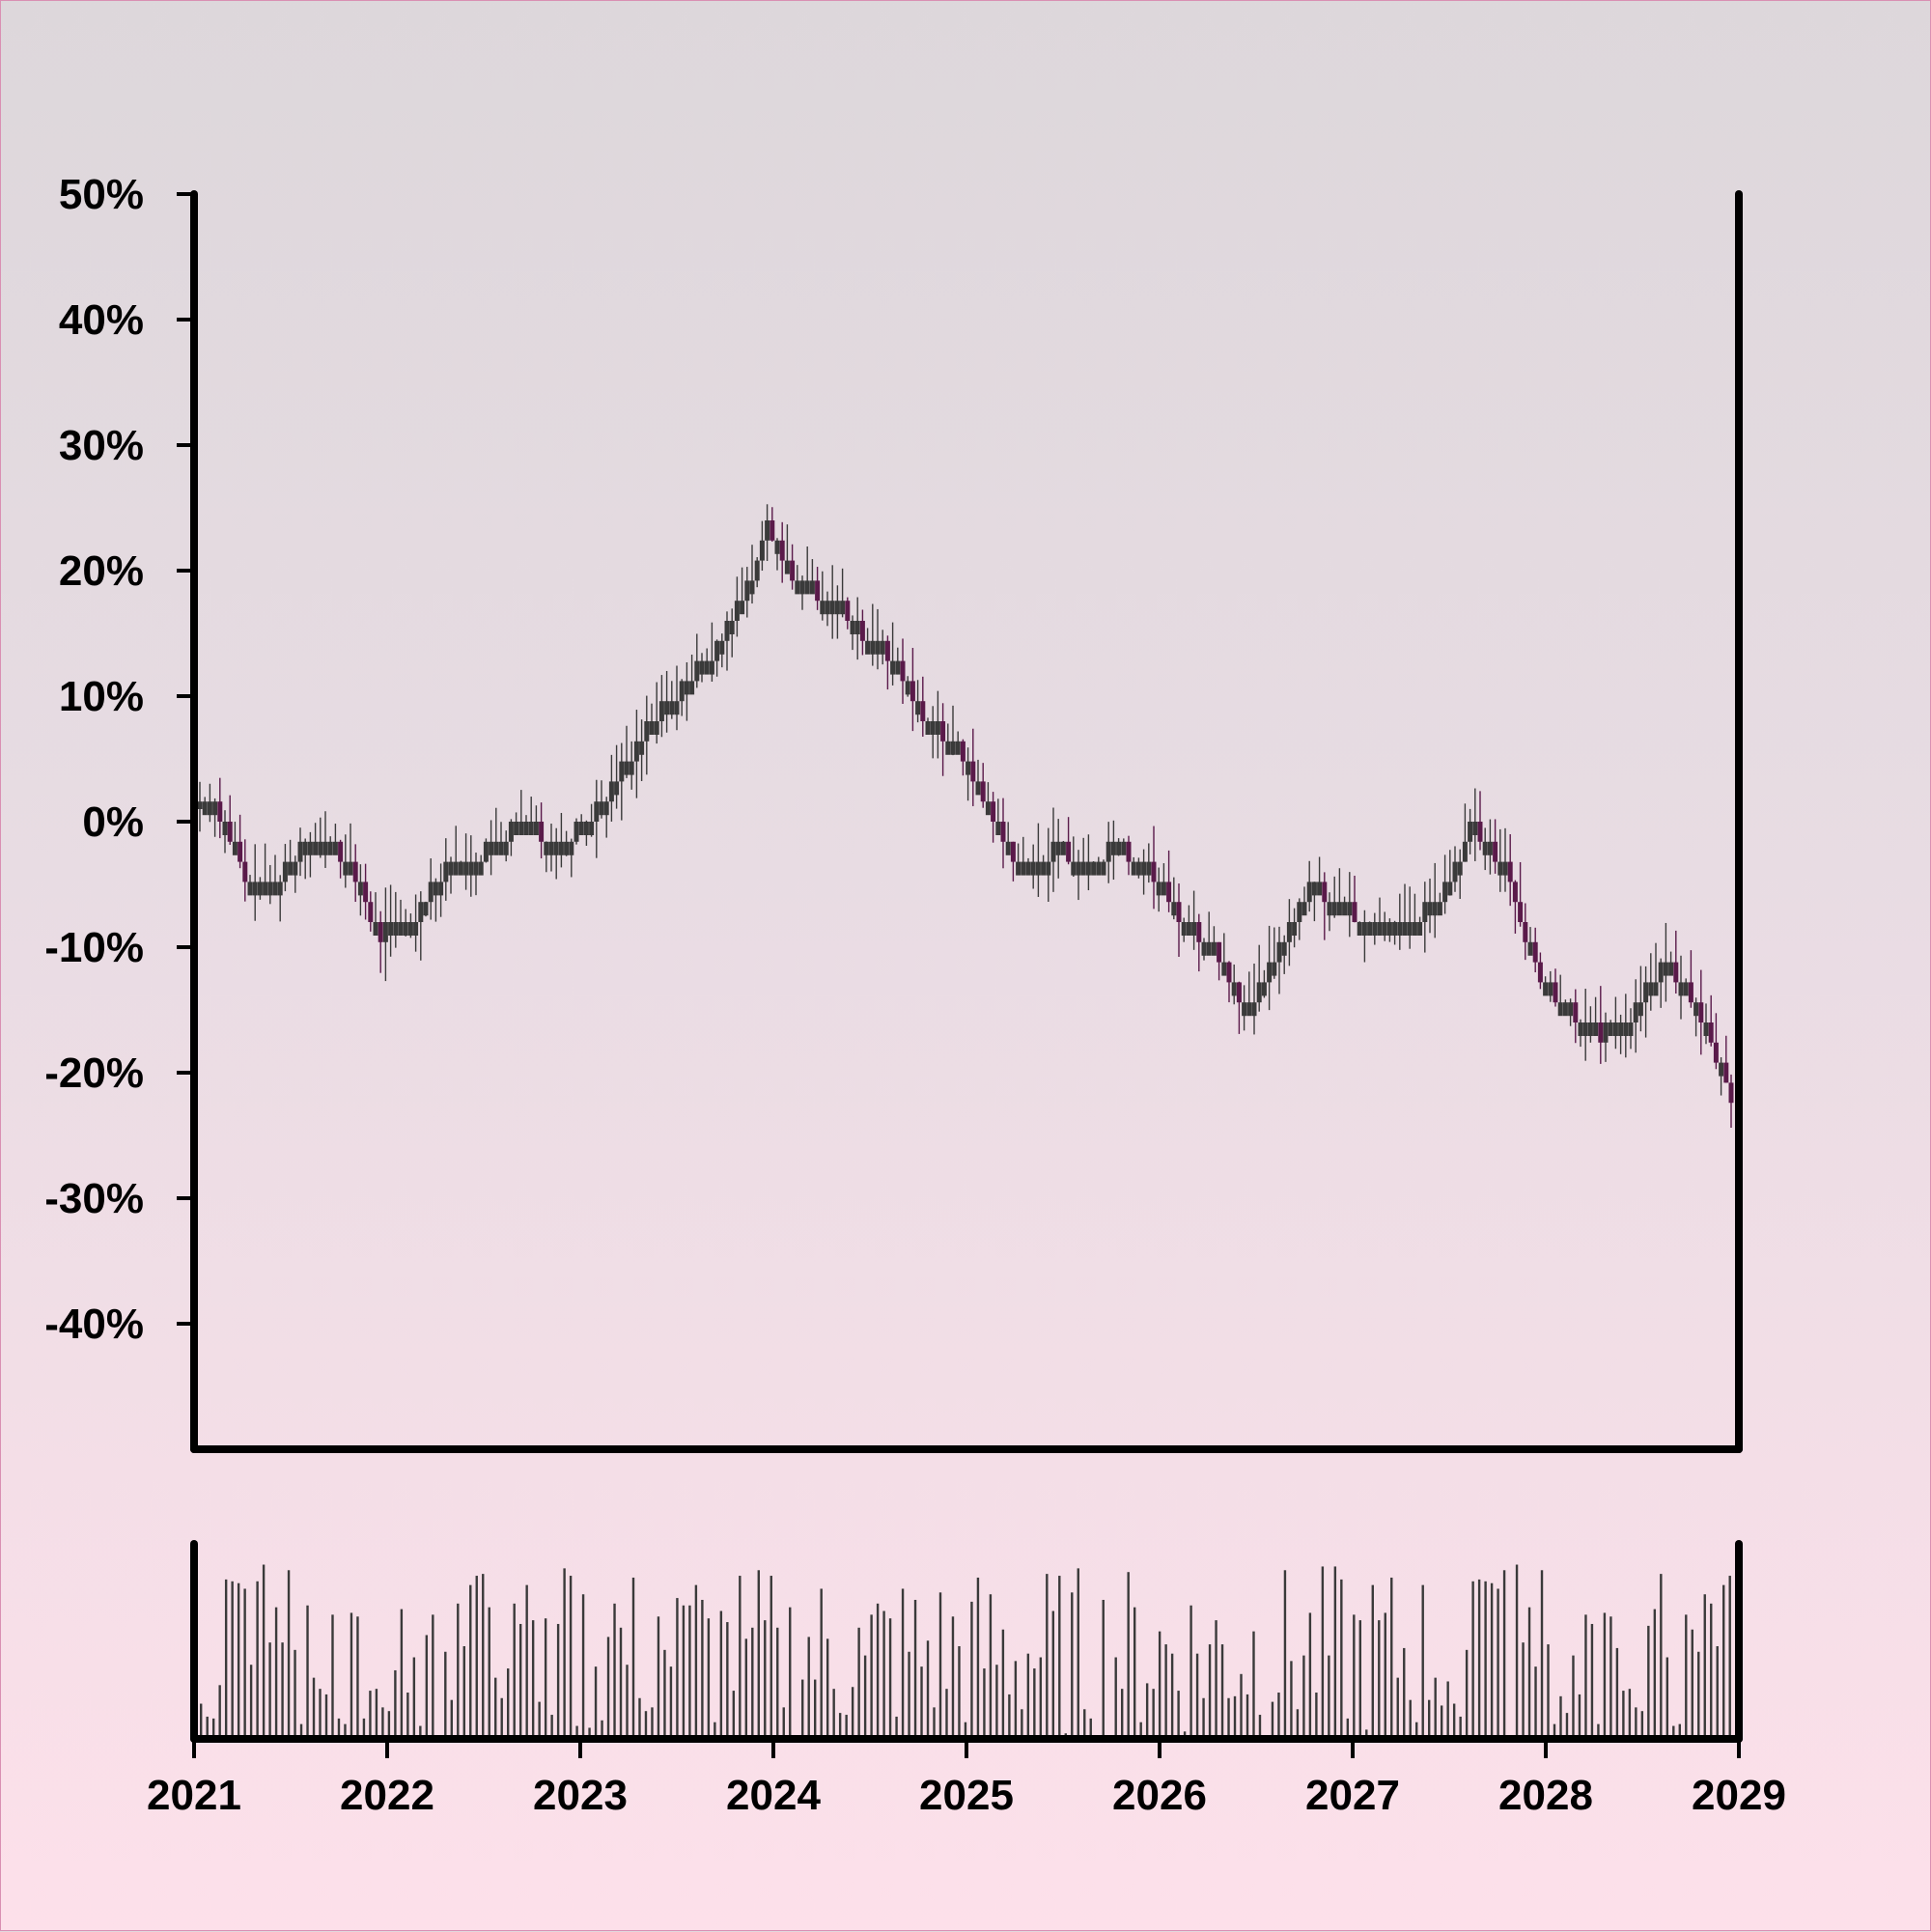 This screenshot has width=1931, height=1932. Describe the element at coordinates (1352, 1796) in the screenshot. I see `x-tick-label: 2027` at that location.